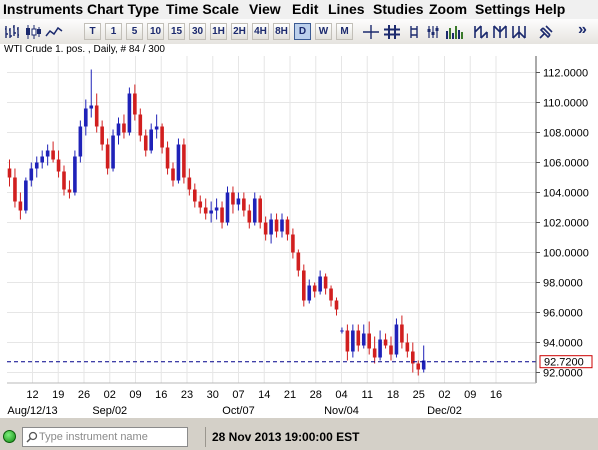 The image size is (598, 450). I want to click on timescale-daily-button: D, so click(302, 31).